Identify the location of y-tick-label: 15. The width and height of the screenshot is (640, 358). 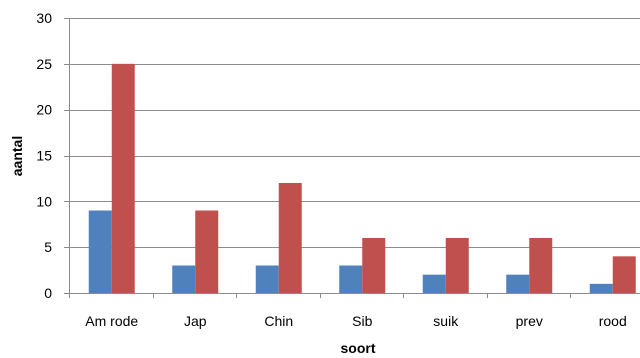
(44, 156).